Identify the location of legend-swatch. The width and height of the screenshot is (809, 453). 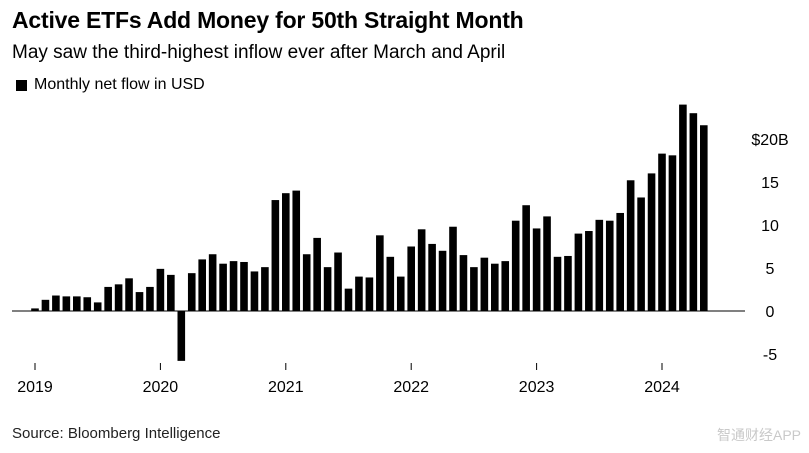
(21, 85).